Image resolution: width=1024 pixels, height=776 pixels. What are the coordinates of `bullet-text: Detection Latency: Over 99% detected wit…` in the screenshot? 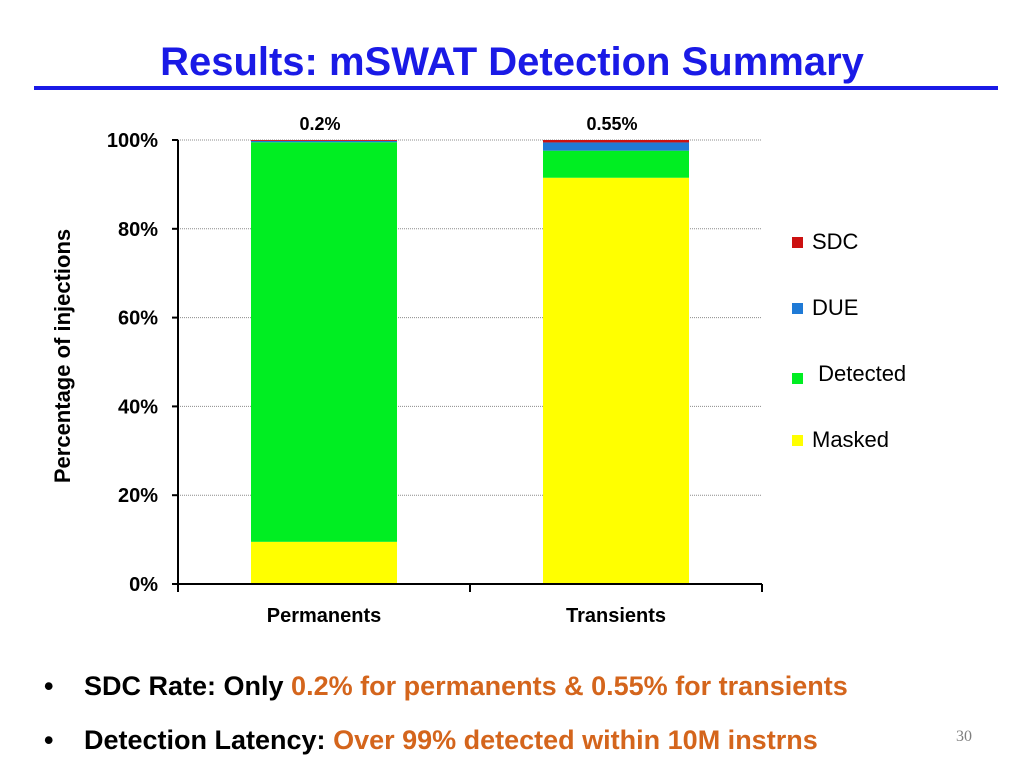 It's located at (451, 740).